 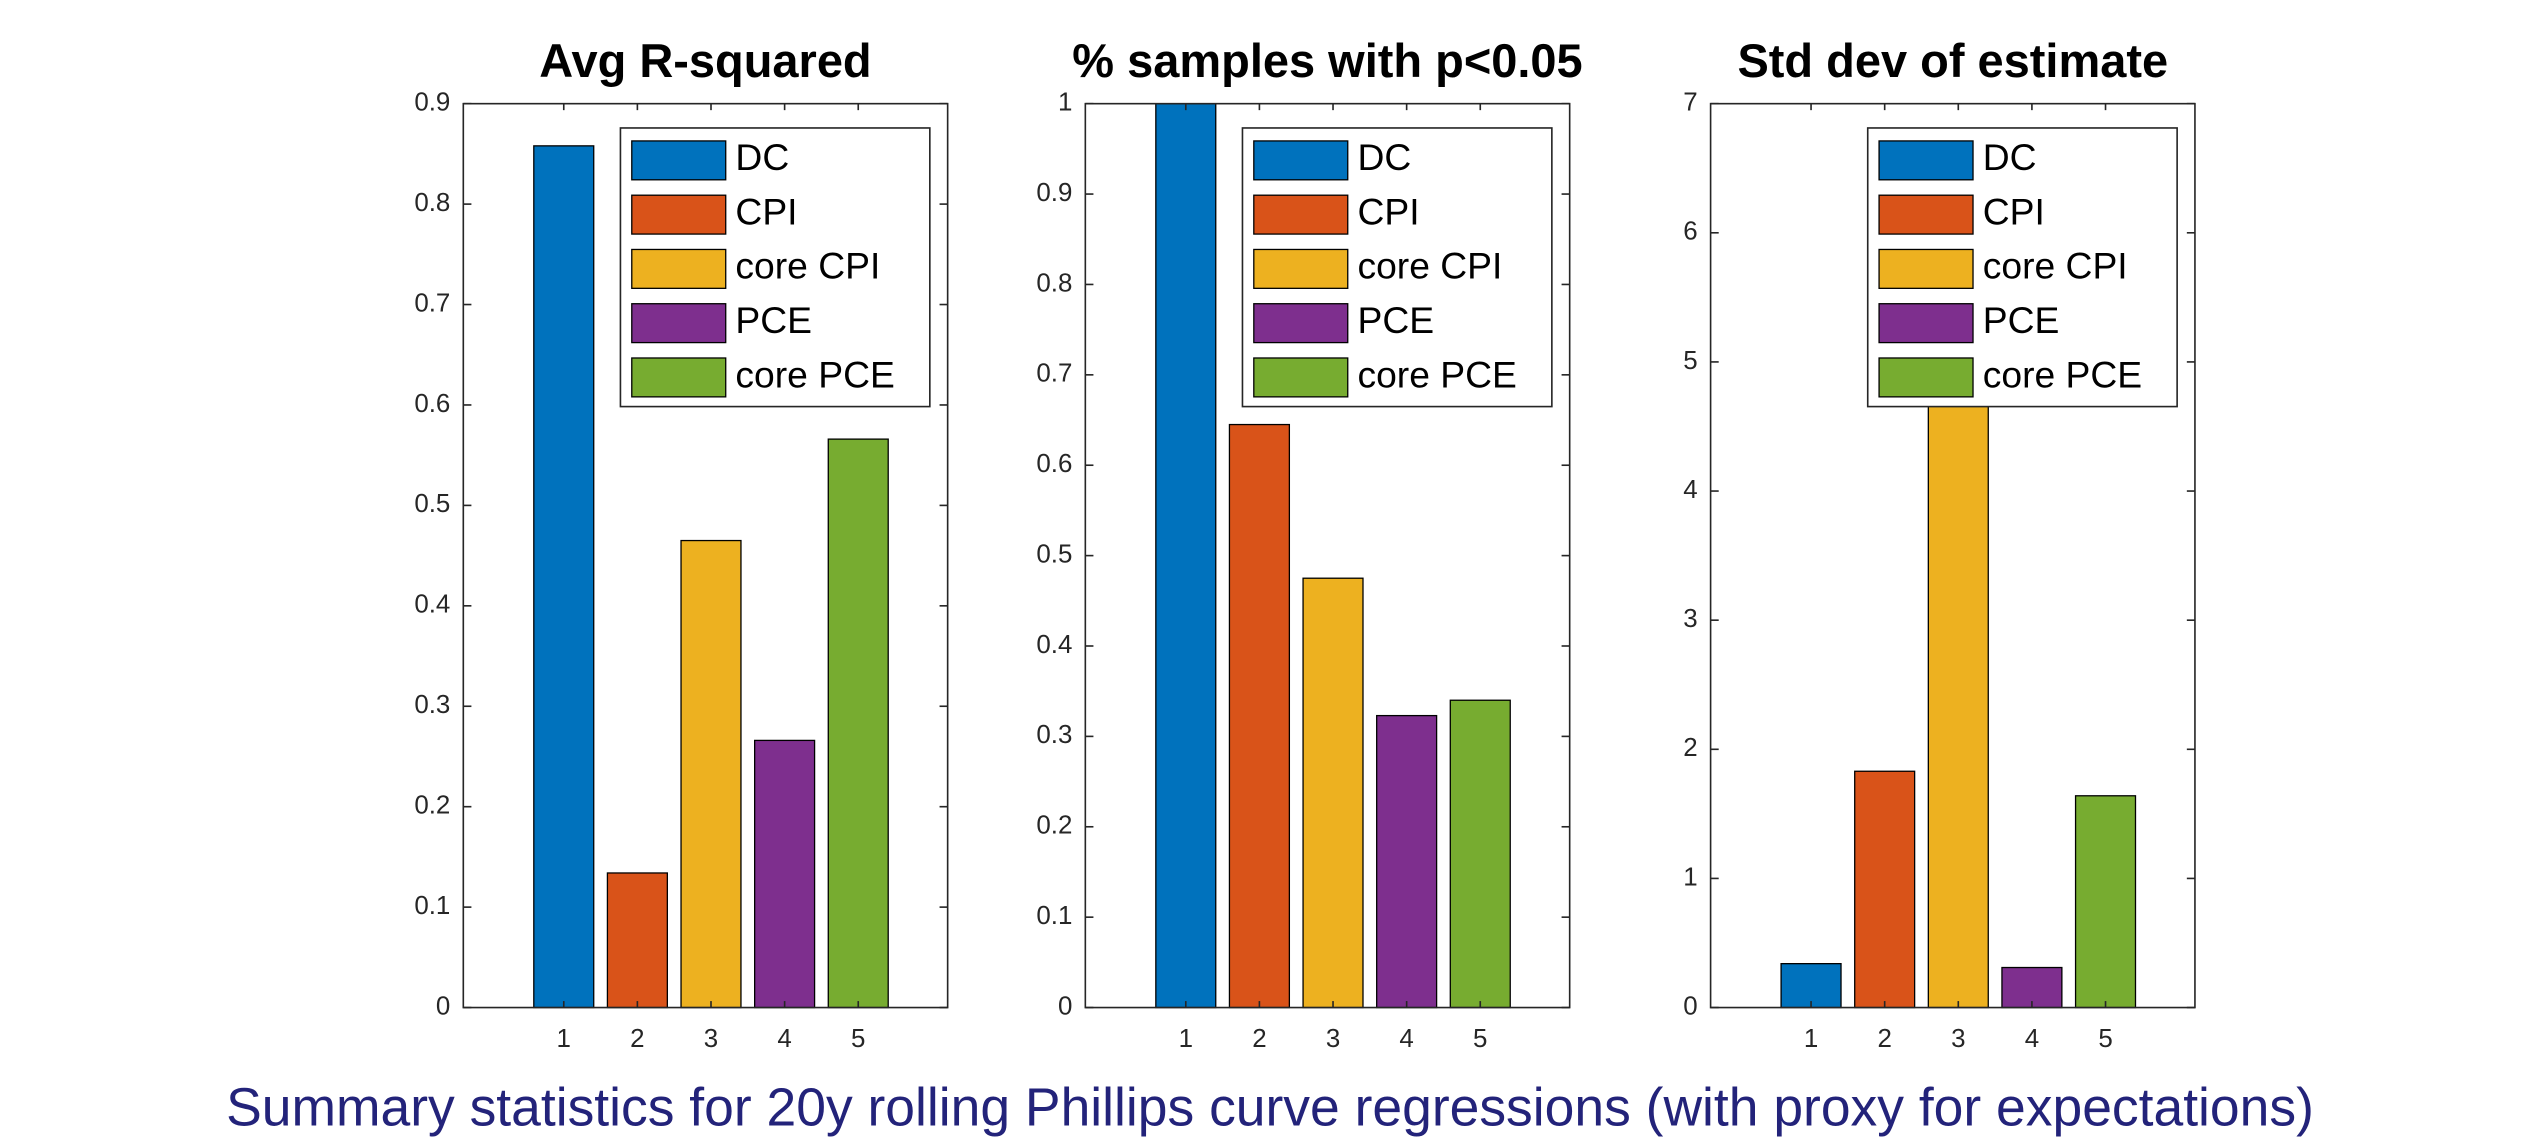 I want to click on y-tick-label: 4, so click(x=1690, y=490).